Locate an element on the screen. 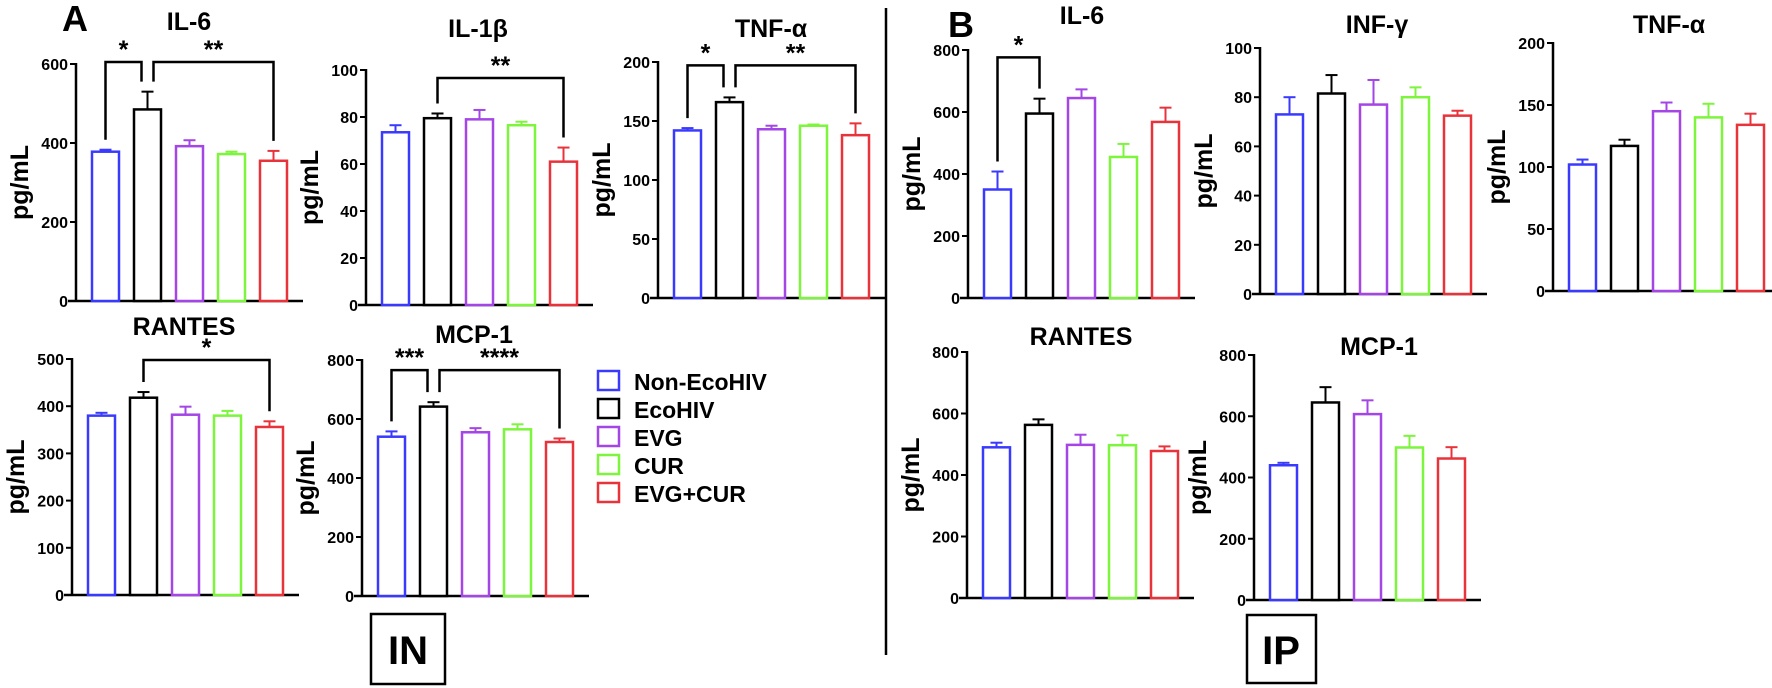 This screenshot has width=1772, height=688. chart-b-inf: INF-γ pg/mL 0 20 40 60 80 100 is located at coordinates (1338, 157).